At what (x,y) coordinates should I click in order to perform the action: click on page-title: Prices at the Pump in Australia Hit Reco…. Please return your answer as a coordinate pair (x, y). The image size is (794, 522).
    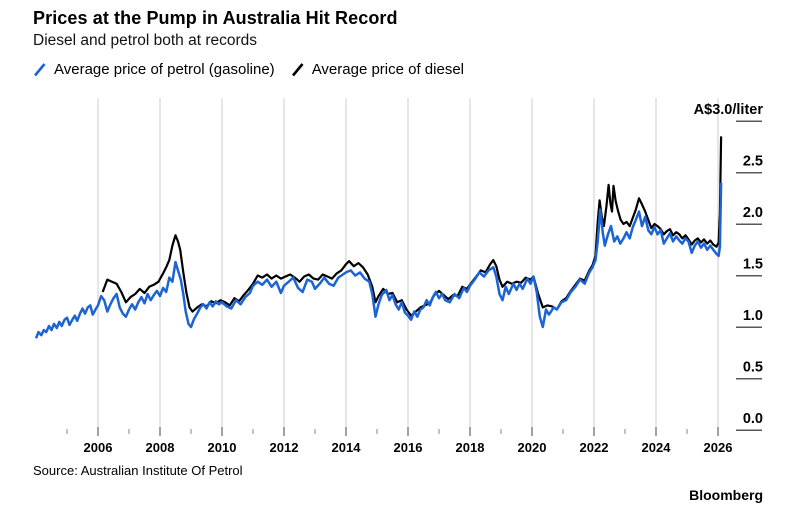
    Looking at the image, I should click on (215, 18).